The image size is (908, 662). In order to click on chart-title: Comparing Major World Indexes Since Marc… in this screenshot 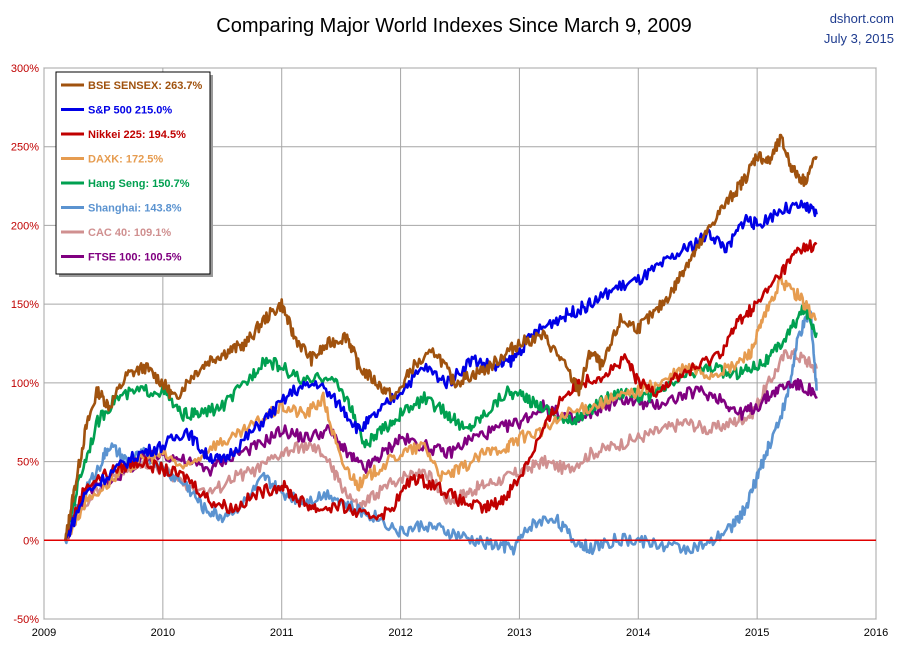, I will do `click(453, 26)`.